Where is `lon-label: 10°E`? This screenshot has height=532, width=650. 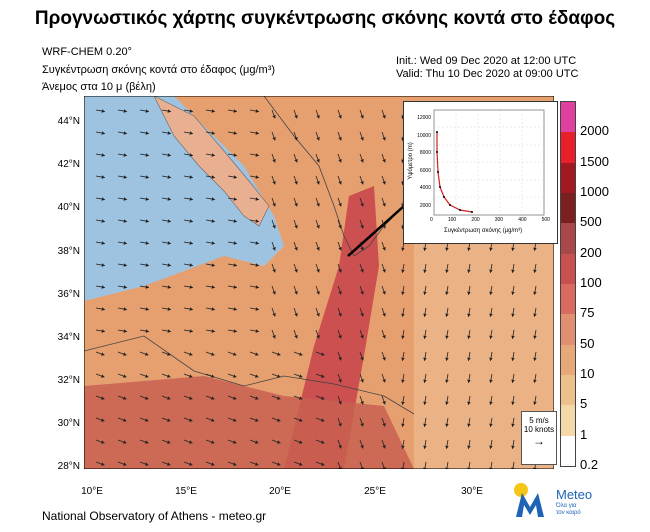
lon-label: 10°E is located at coordinates (92, 491).